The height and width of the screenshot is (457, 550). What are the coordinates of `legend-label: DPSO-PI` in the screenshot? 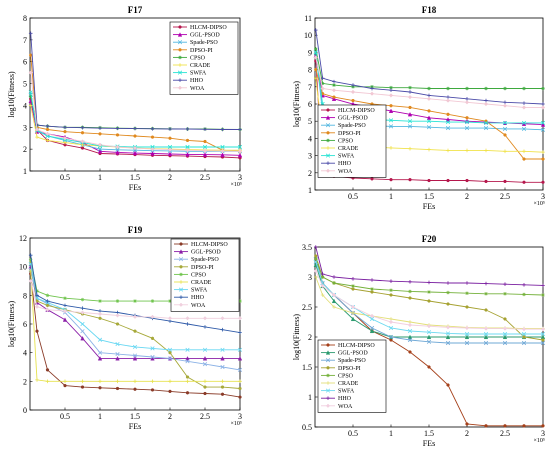 It's located at (349, 369).